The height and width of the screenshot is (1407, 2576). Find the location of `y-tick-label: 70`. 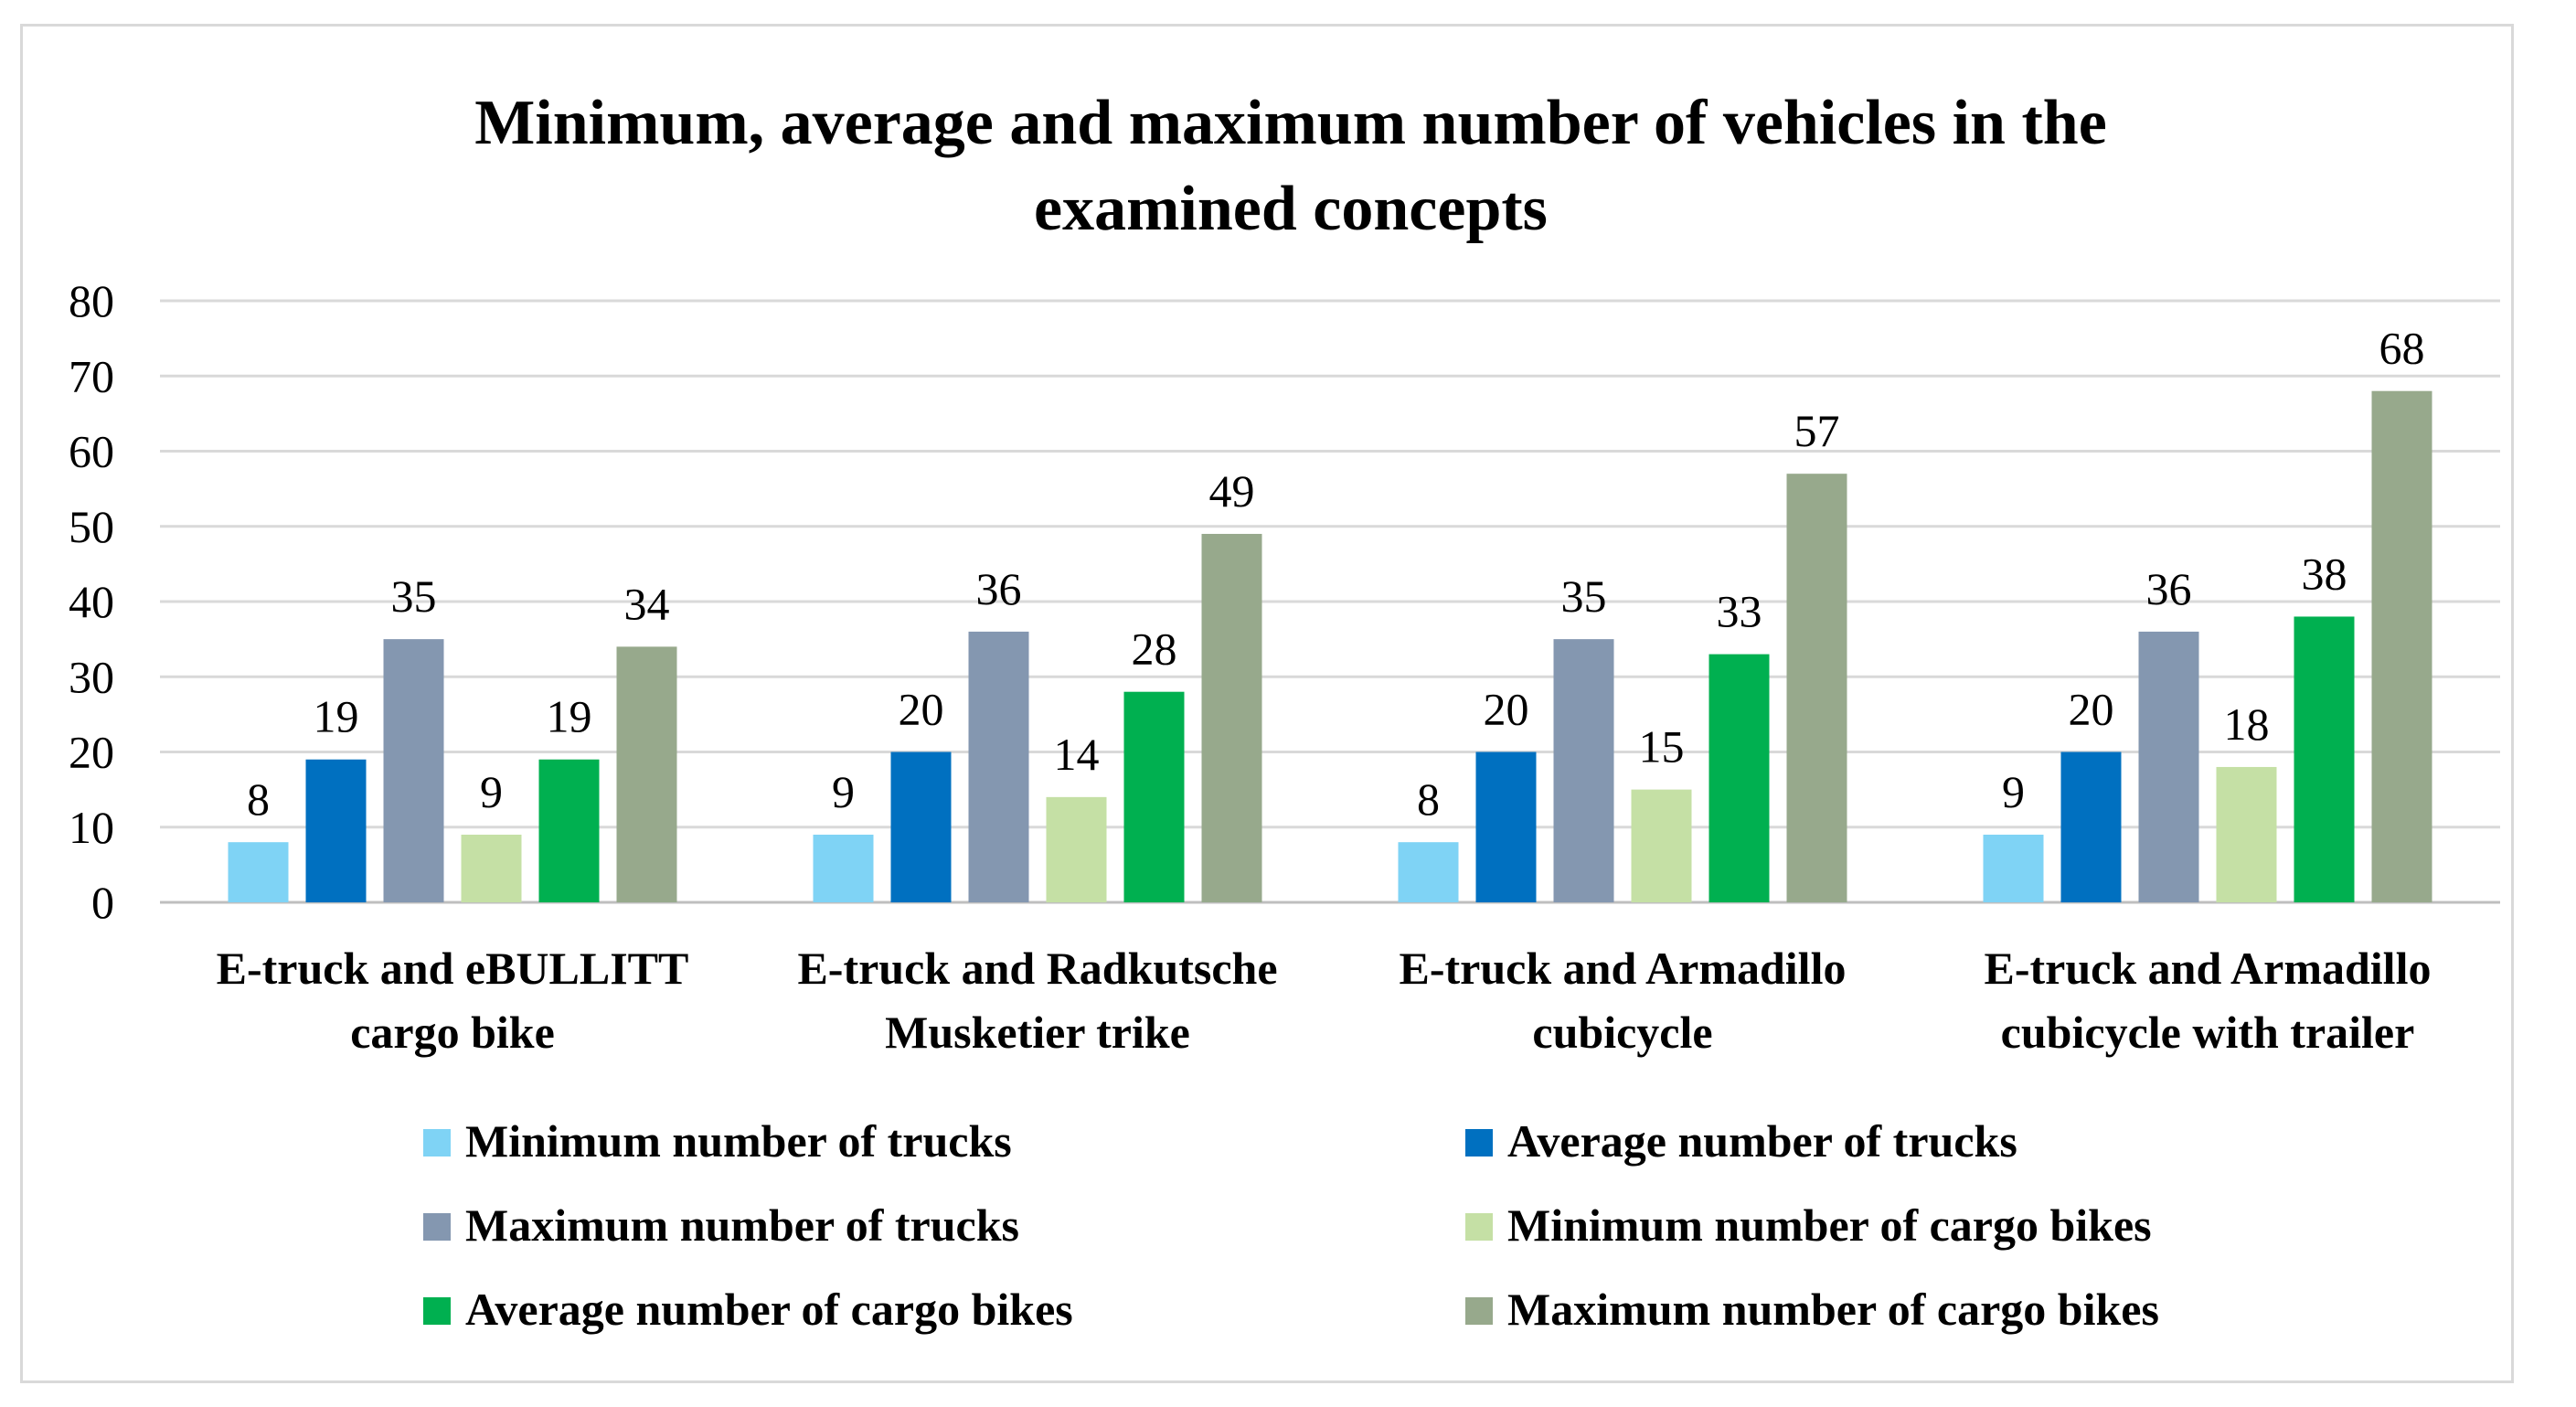

y-tick-label: 70 is located at coordinates (91, 375).